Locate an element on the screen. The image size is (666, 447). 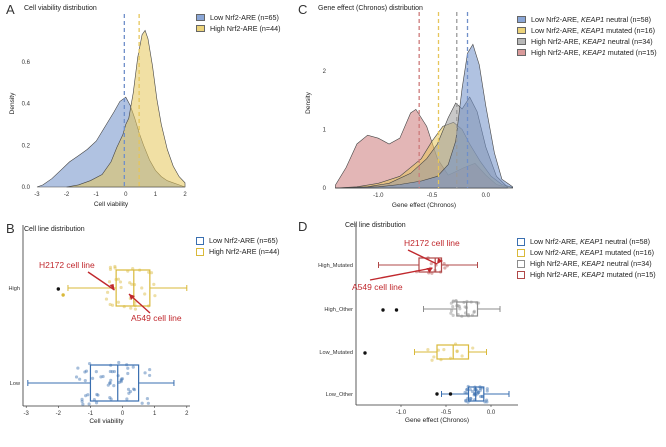
x-tick-label: 1 is located at coordinates (156, 195).